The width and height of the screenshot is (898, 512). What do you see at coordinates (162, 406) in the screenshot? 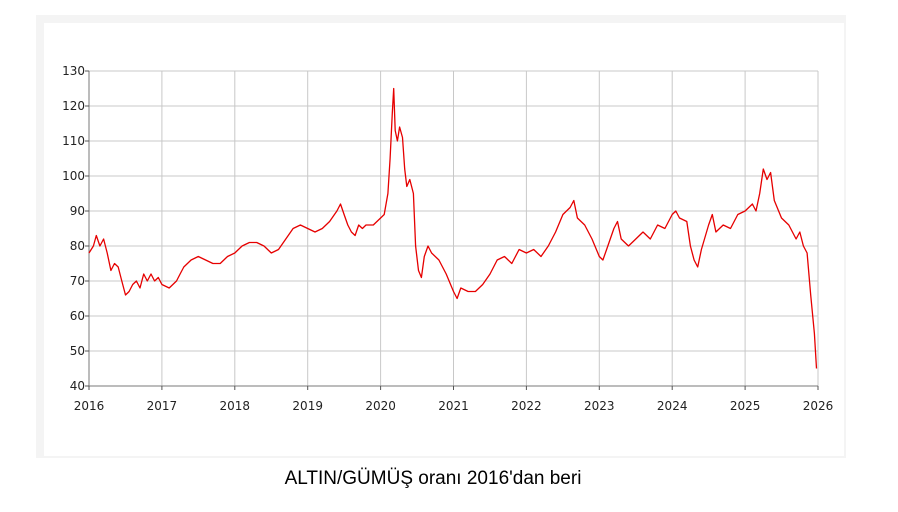
I see `x-tick-label: 2017` at bounding box center [162, 406].